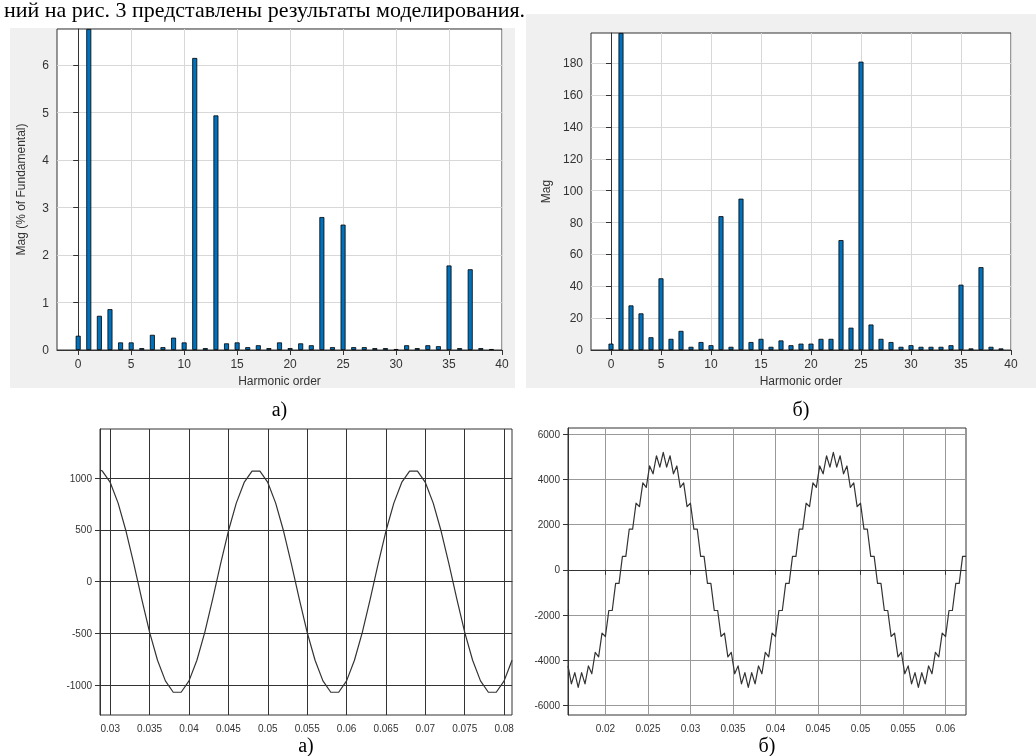 The image size is (1036, 756). What do you see at coordinates (573, 190) in the screenshot?
I see `y-tick-label: 100` at bounding box center [573, 190].